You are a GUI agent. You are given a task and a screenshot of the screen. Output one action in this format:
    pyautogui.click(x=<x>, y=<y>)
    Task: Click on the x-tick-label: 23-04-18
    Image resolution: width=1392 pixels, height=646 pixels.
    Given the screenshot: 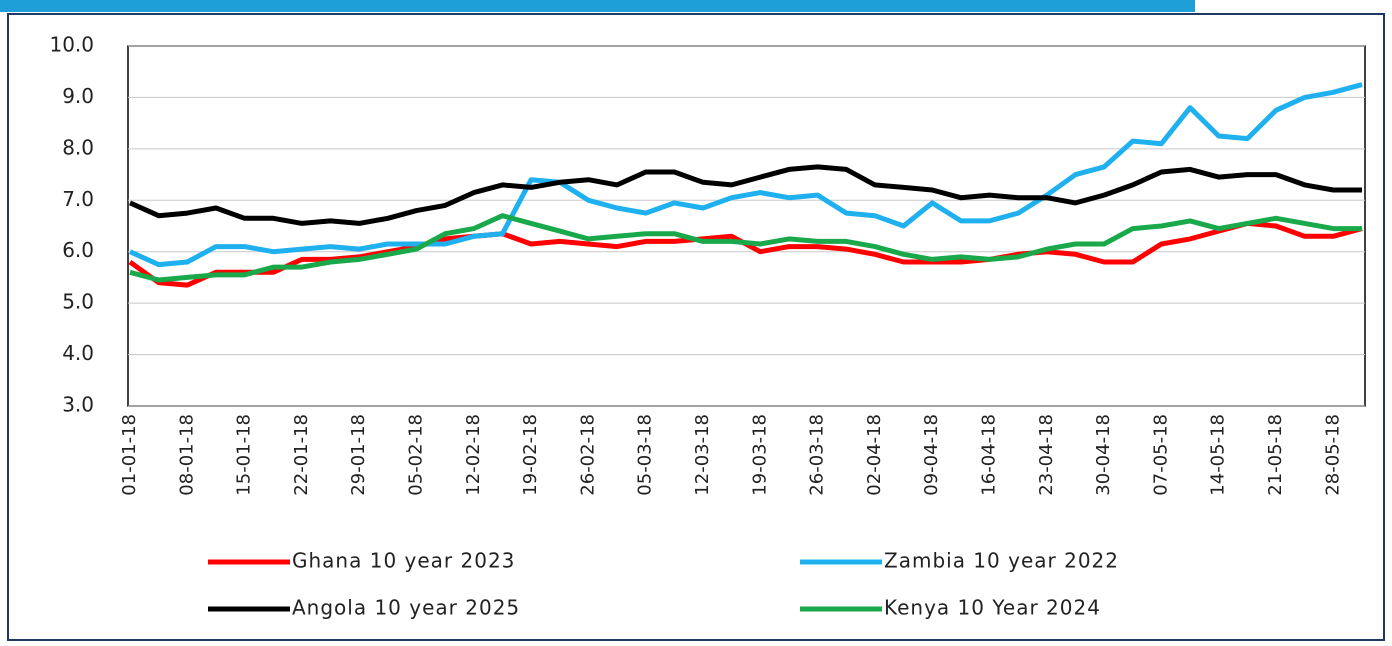 What is the action you would take?
    pyautogui.click(x=1046, y=455)
    